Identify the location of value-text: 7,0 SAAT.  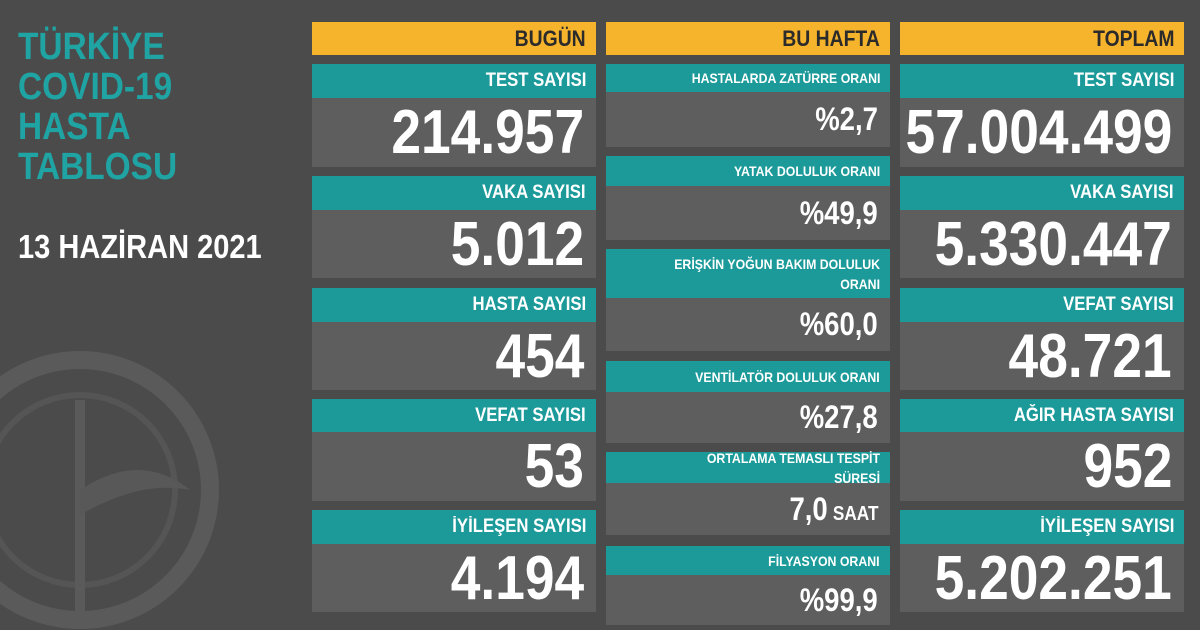
(833, 509).